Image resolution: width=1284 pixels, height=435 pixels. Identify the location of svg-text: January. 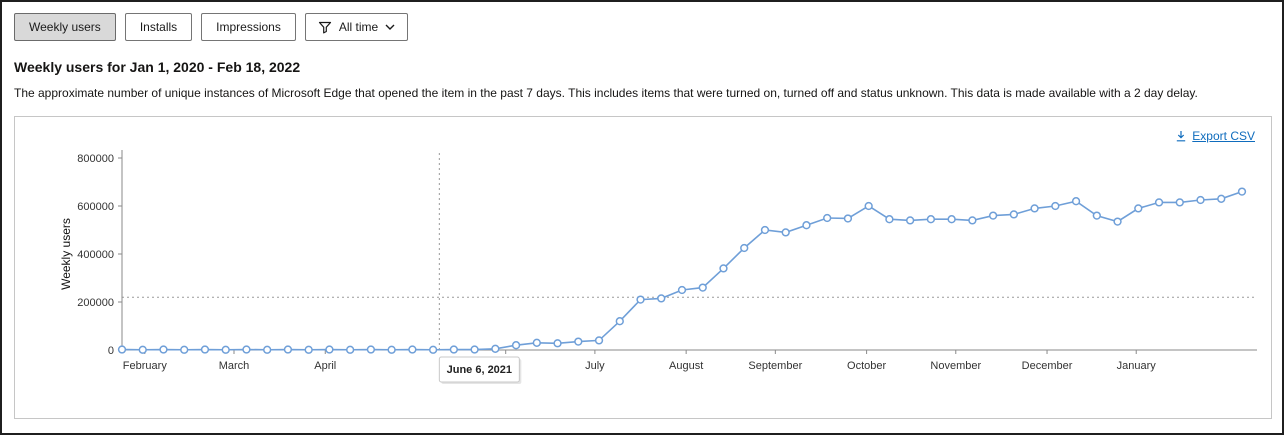
(1137, 366).